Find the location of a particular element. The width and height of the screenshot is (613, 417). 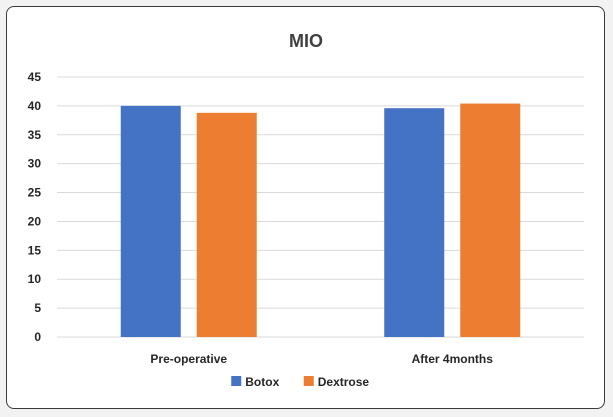

legend-label-dextrose: Dextrose is located at coordinates (344, 382).